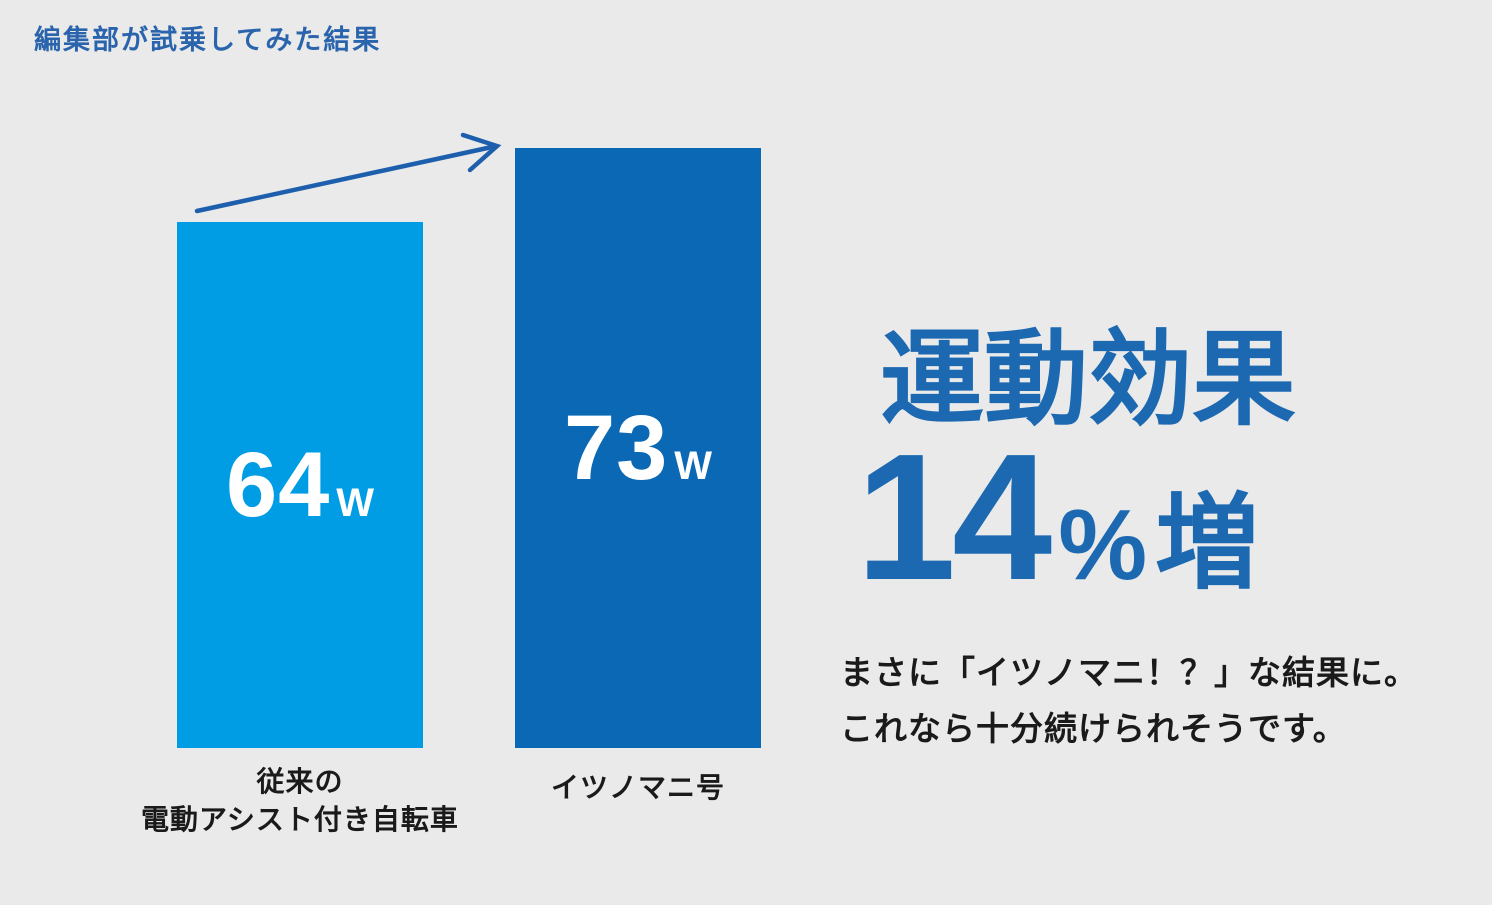 The height and width of the screenshot is (905, 1492). What do you see at coordinates (1129, 701) in the screenshot?
I see `result-caption: まさに「イツノマニ！？」な結果に。 これなら十分続けられそうです。` at bounding box center [1129, 701].